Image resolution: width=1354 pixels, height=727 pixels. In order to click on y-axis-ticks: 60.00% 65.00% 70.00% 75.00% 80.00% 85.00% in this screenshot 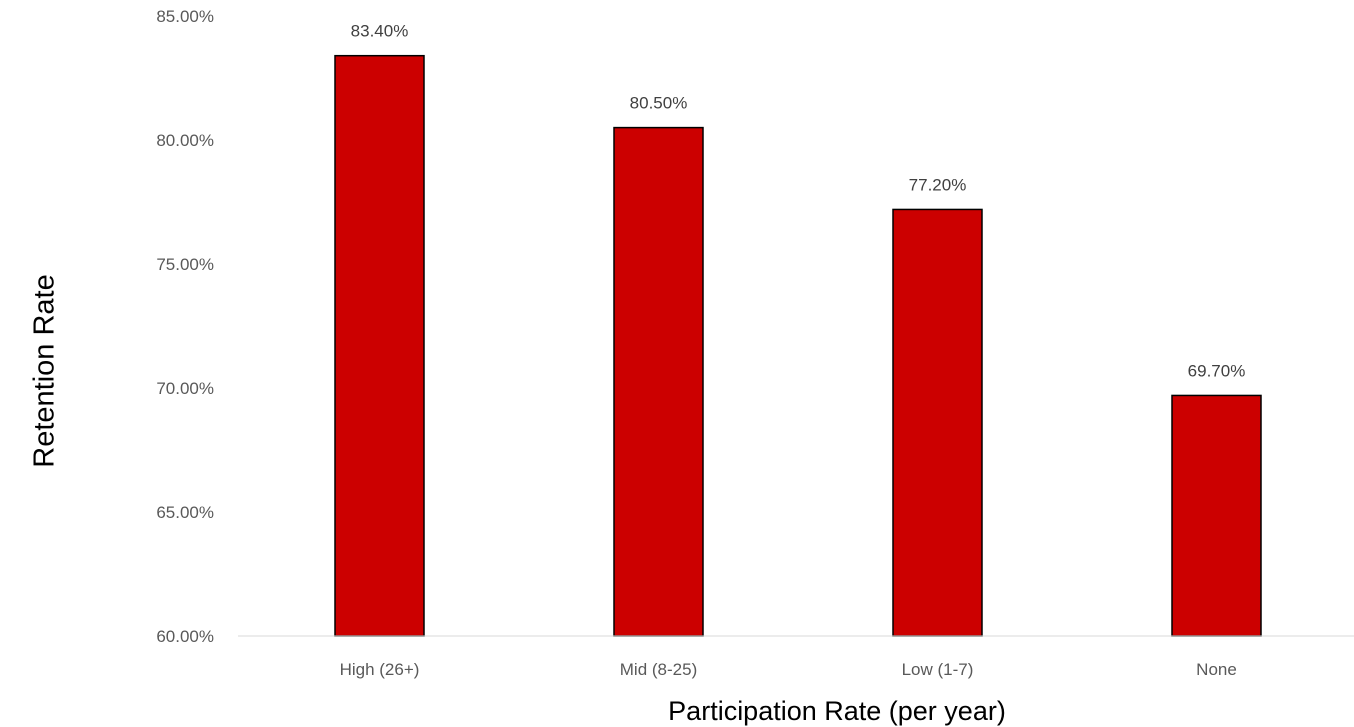, I will do `click(185, 326)`.